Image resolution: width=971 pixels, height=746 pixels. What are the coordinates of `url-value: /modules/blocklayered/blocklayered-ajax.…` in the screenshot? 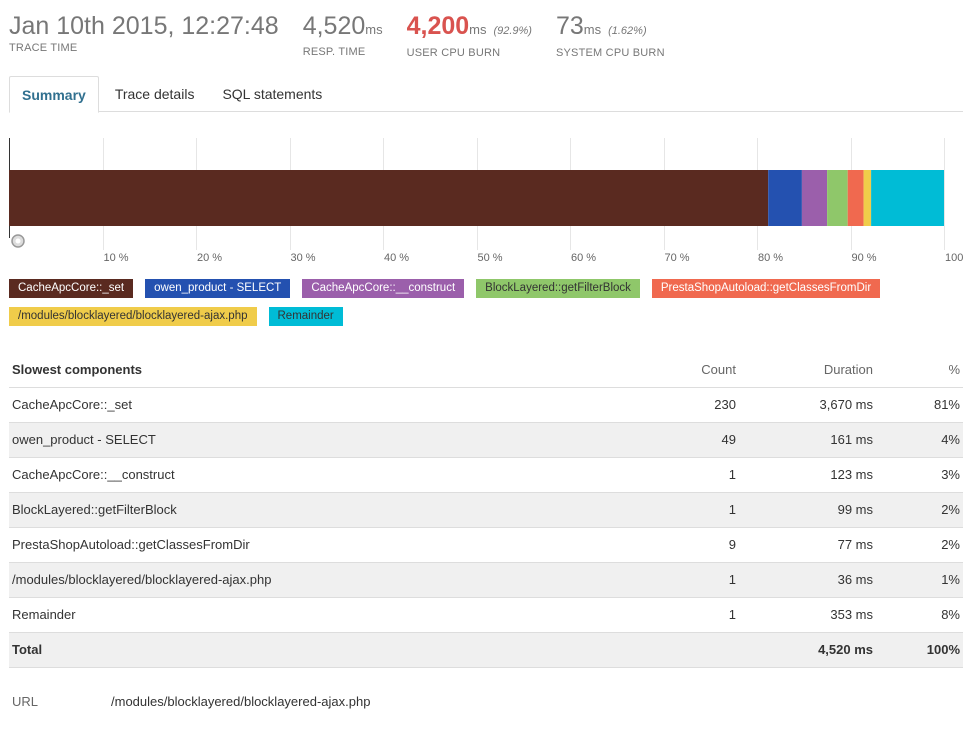 It's located at (241, 701).